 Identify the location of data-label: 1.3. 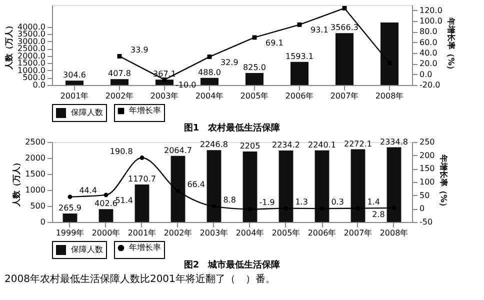
(301, 201).